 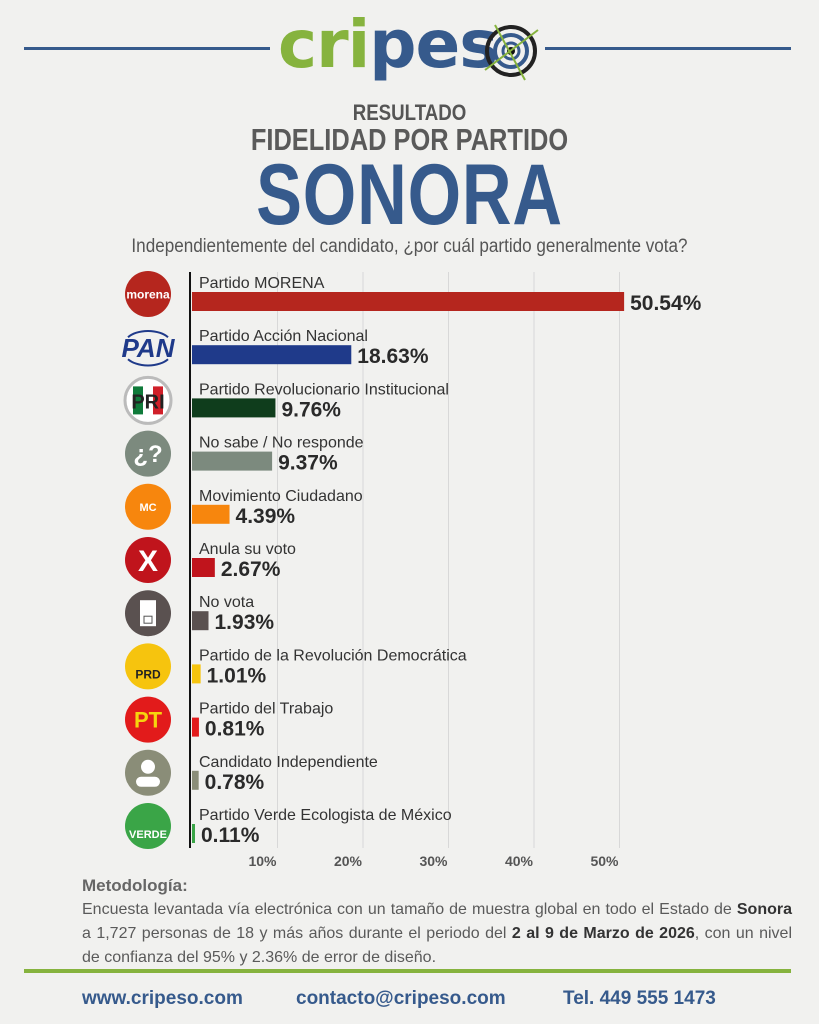 What do you see at coordinates (235, 782) in the screenshot?
I see `value-label: 0.78%` at bounding box center [235, 782].